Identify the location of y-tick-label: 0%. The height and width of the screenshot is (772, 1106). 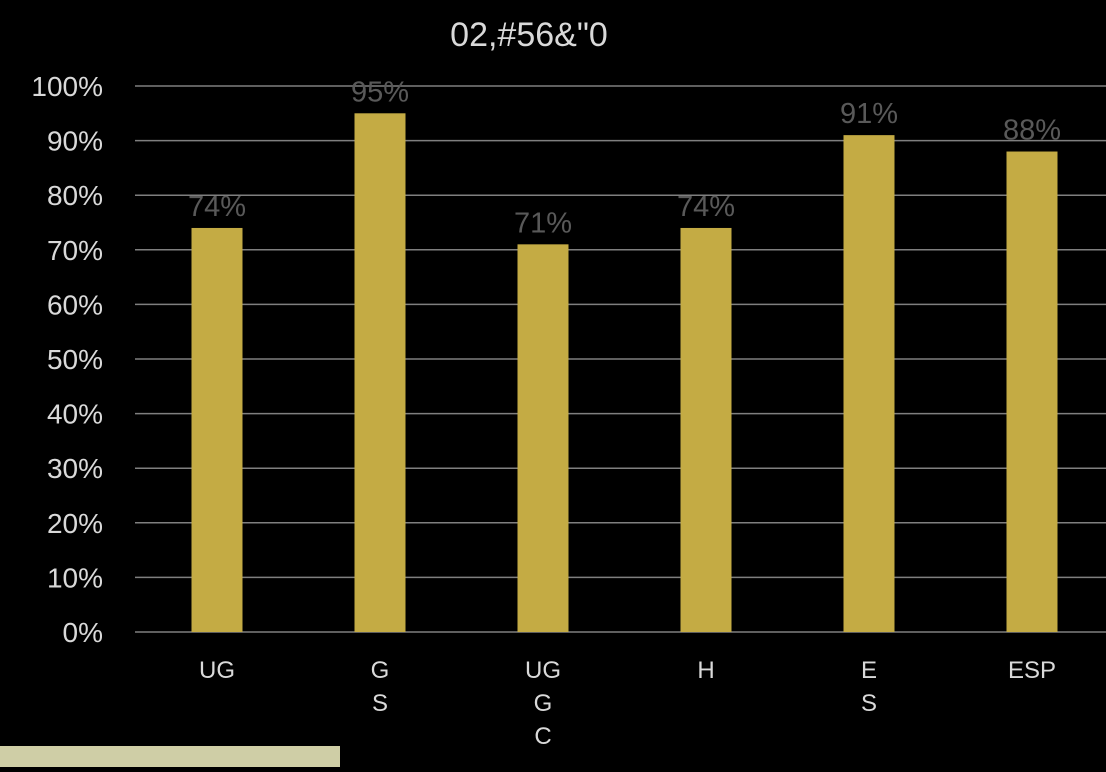
(83, 632).